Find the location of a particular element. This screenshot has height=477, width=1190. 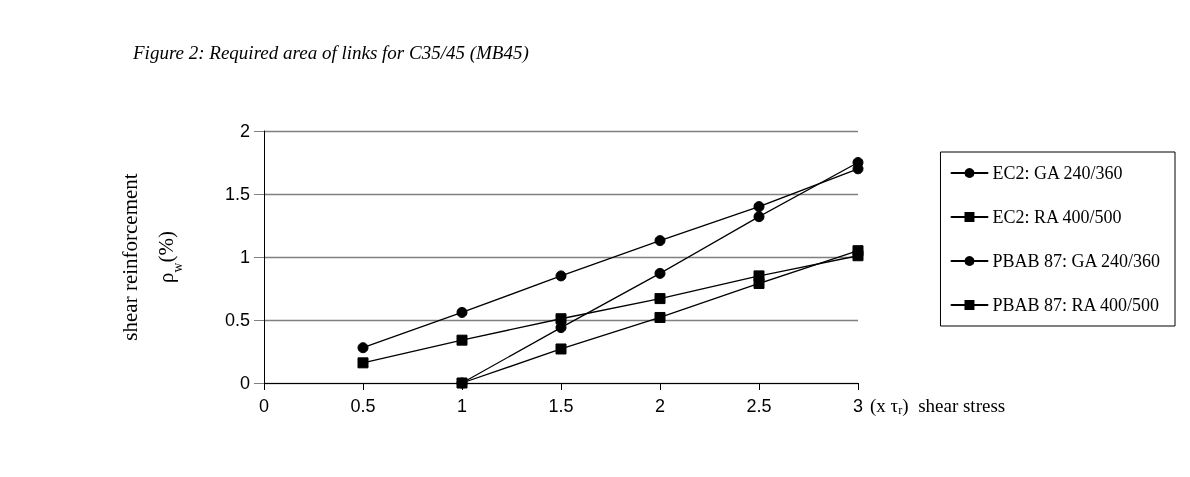

y-tick-label: 2 is located at coordinates (244, 131).